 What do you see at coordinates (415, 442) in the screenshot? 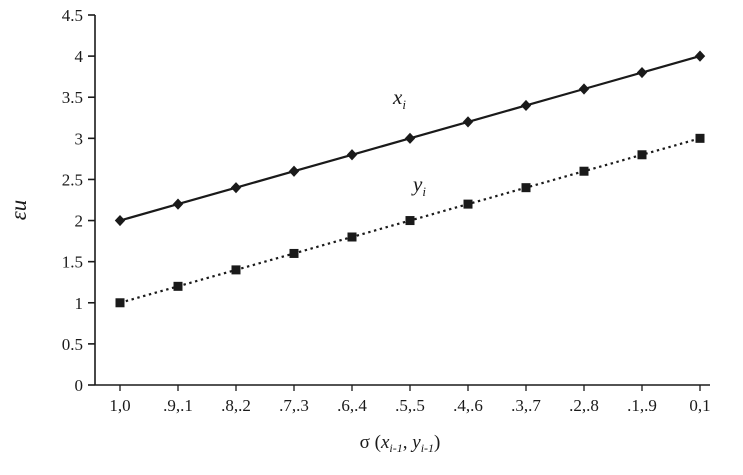
I see `x-axis-title-yvar: y` at bounding box center [415, 442].